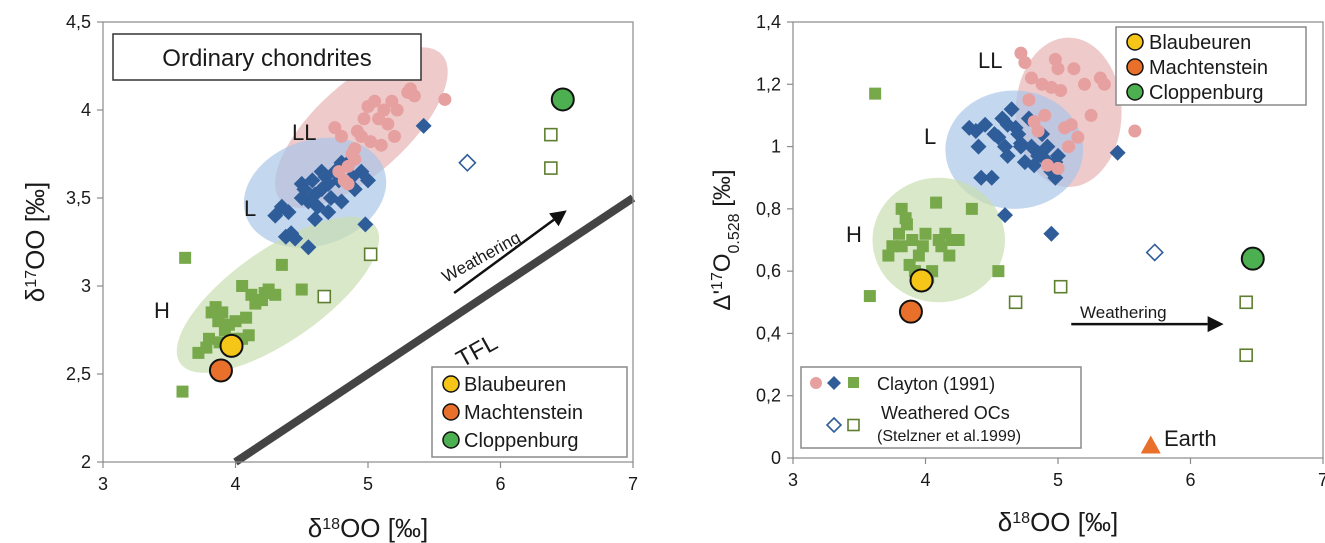 Image resolution: width=1325 pixels, height=543 pixels. I want to click on chart-right-y-tick-label: 1, so click(776, 147).